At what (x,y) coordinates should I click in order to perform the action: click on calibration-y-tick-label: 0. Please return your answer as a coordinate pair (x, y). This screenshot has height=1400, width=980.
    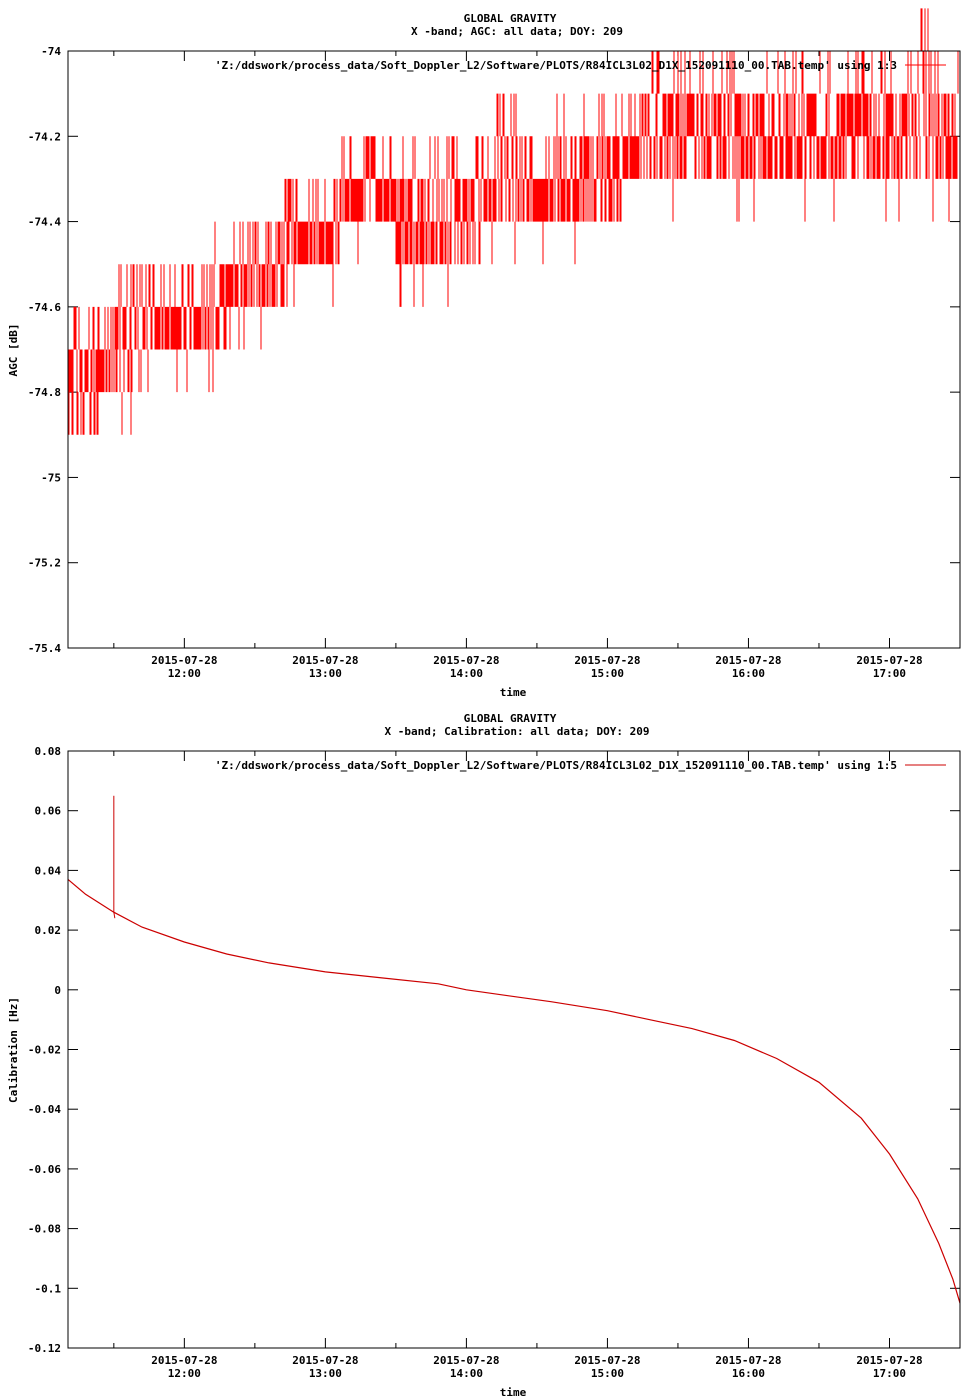
    Looking at the image, I should click on (57, 990).